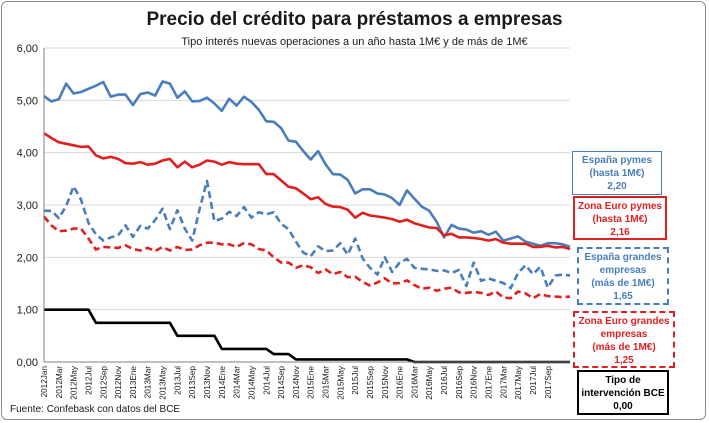 This screenshot has width=709, height=423. I want to click on y-tick-label: 5,00, so click(27, 101).